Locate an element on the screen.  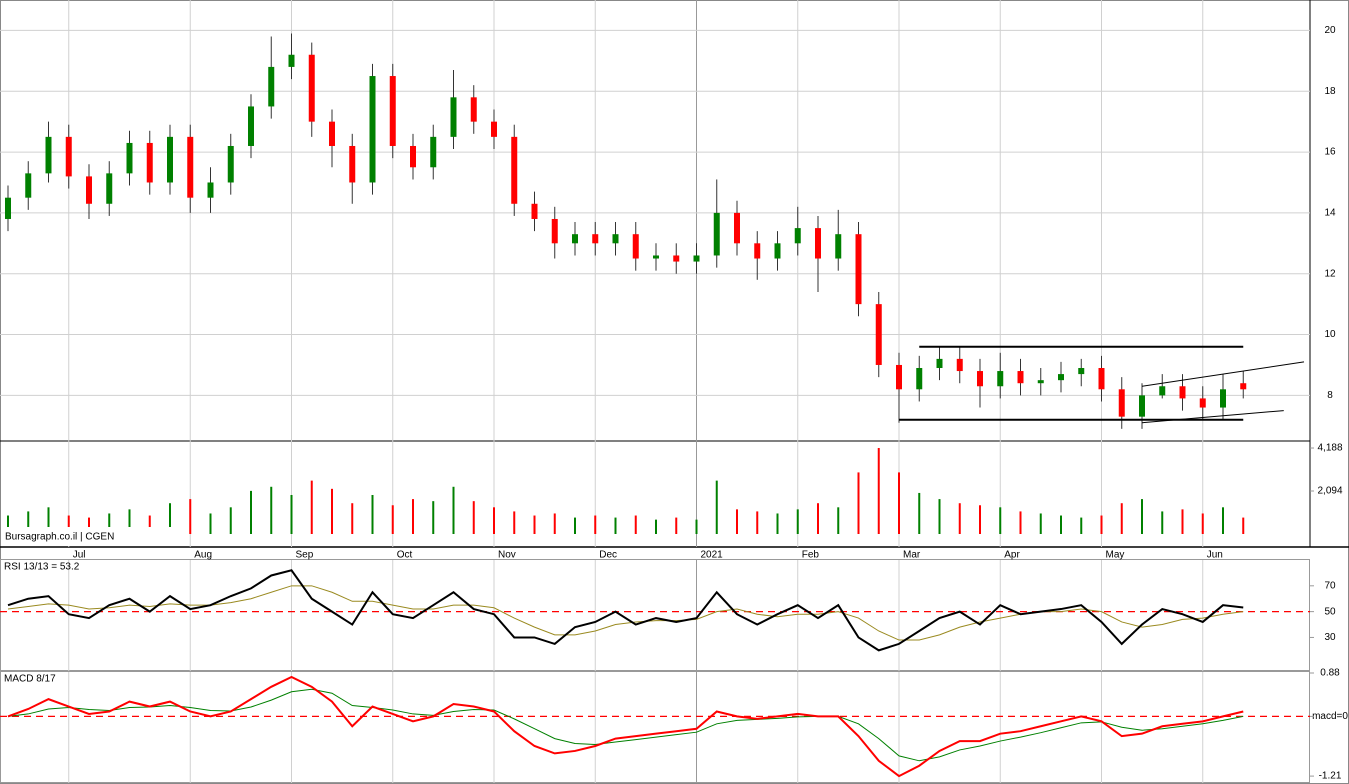
y-tick-label: 4,188 is located at coordinates (1329, 448).